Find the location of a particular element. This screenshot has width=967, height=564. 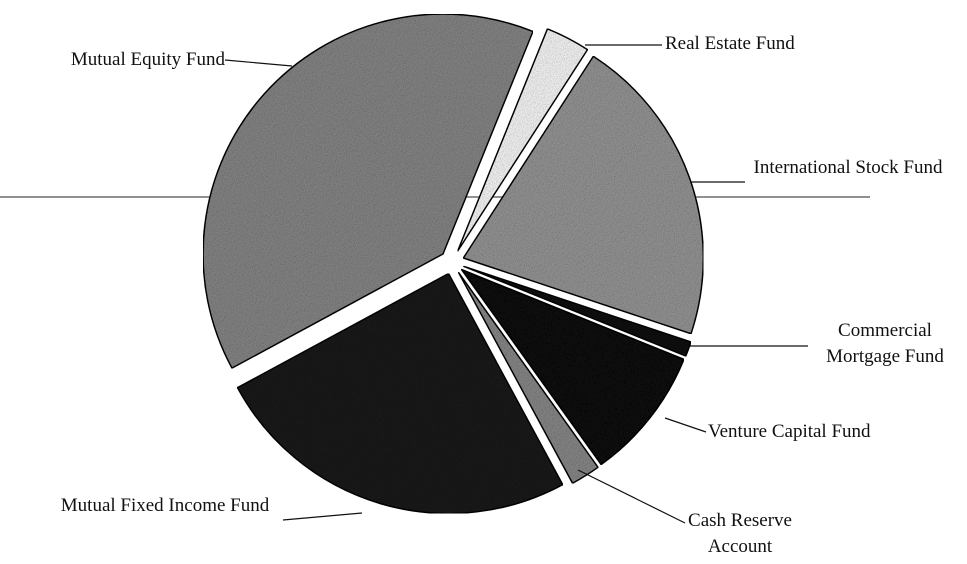

slice-label: Mutual Equity Fund is located at coordinates (147, 59).